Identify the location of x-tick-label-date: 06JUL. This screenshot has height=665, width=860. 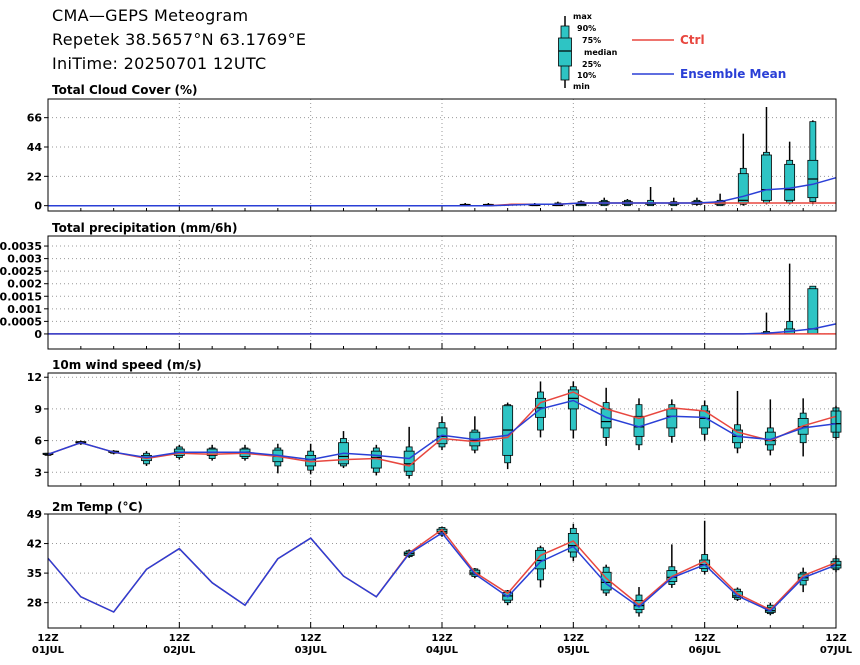
(705, 650).